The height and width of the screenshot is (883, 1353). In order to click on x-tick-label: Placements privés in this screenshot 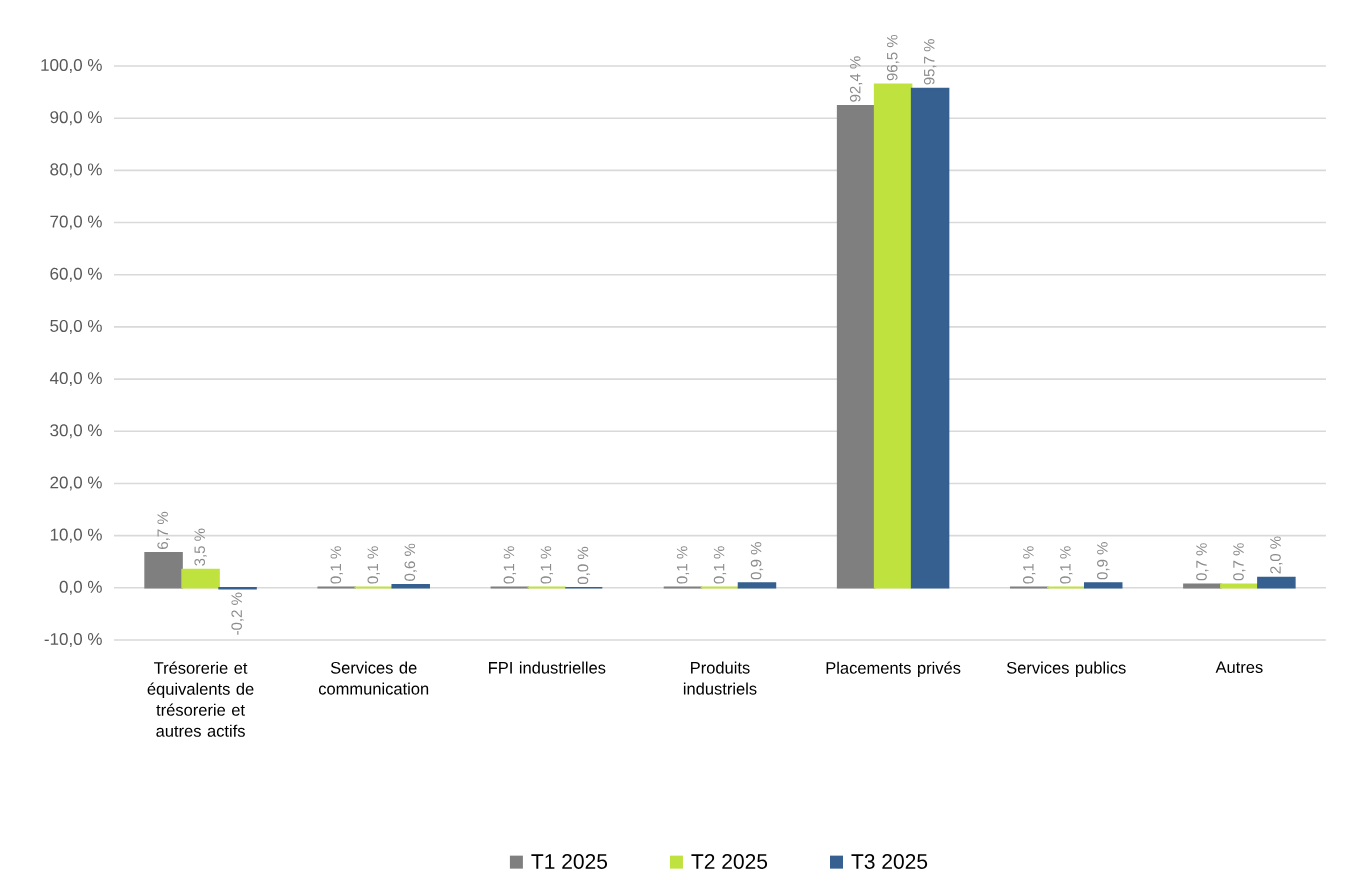, I will do `click(893, 669)`.